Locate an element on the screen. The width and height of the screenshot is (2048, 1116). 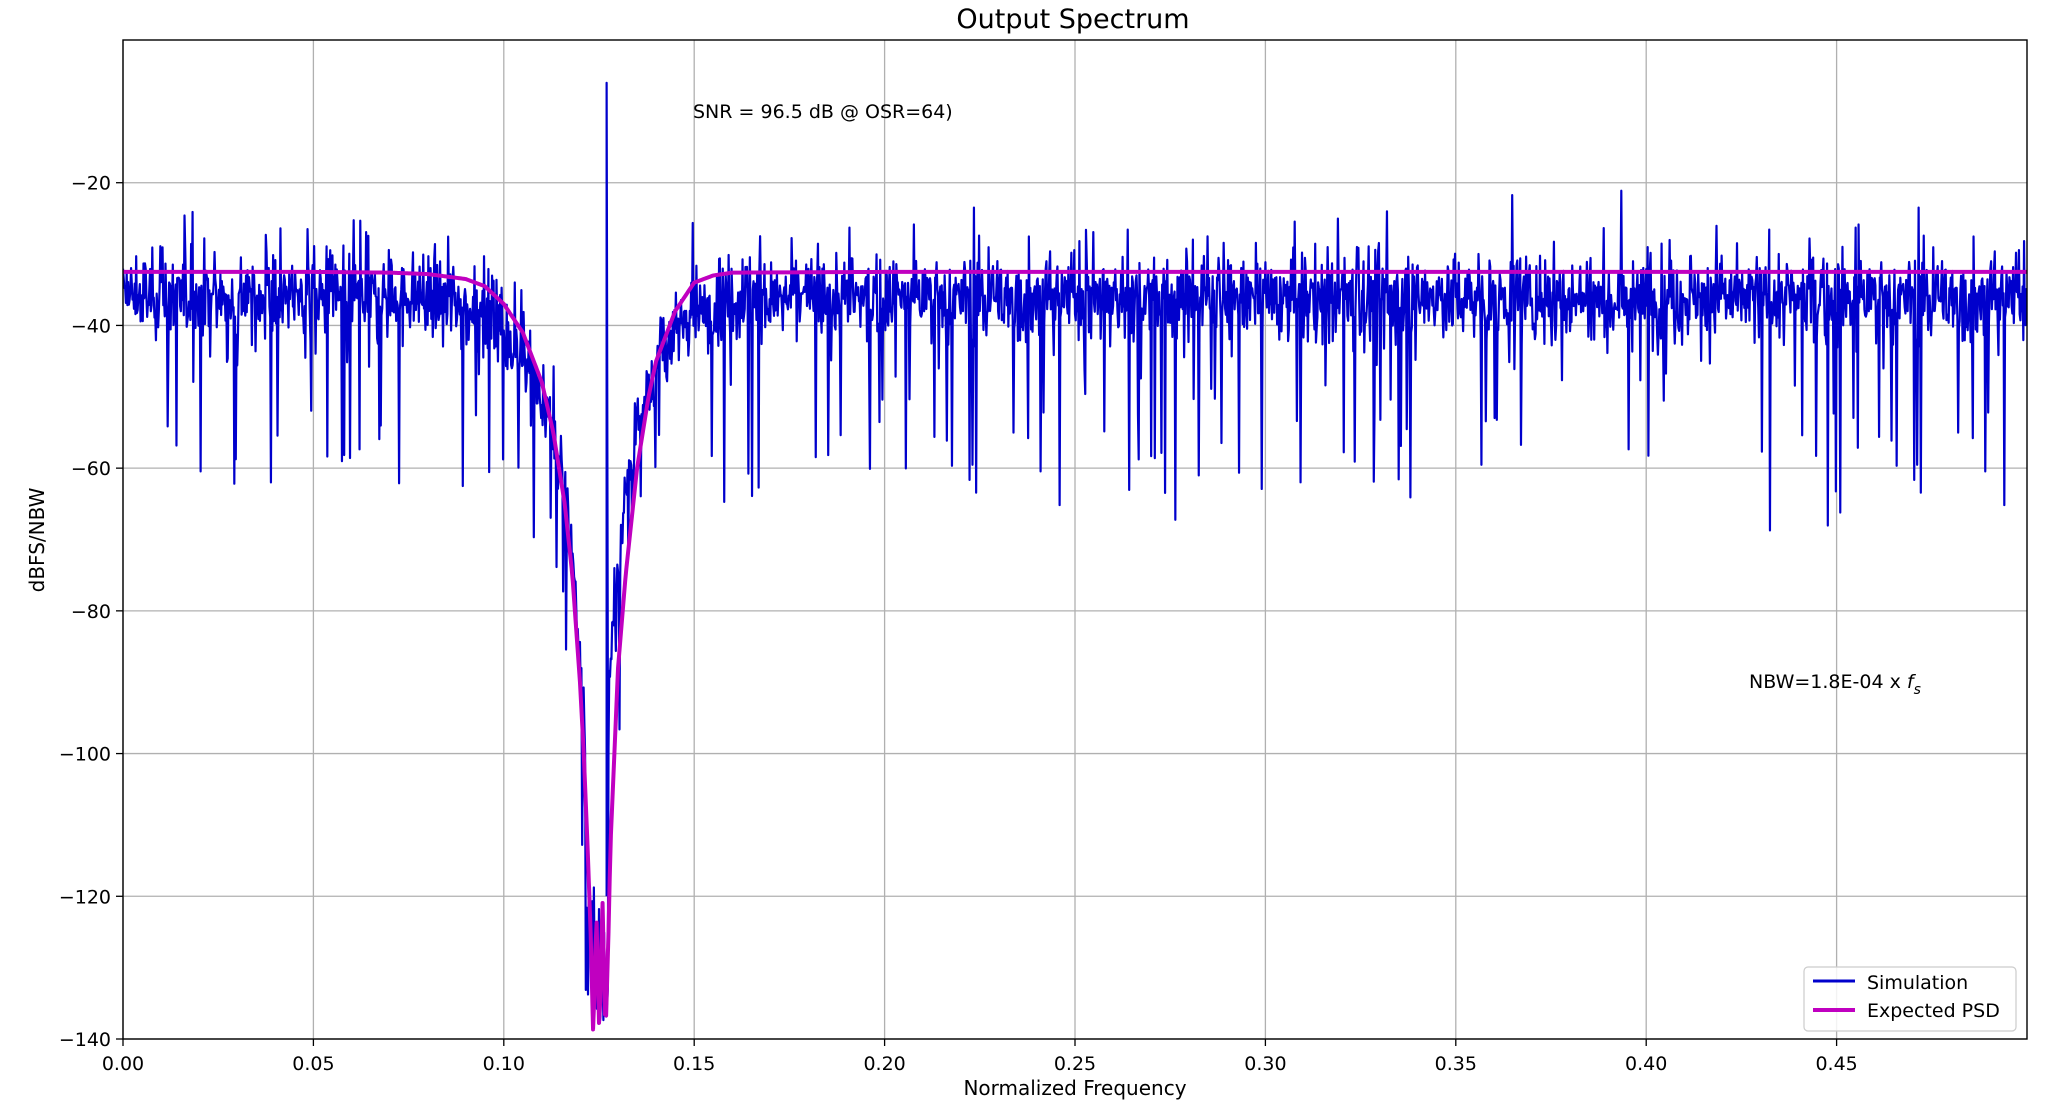
chart-title: Output Spectrum is located at coordinates (1072, 19).